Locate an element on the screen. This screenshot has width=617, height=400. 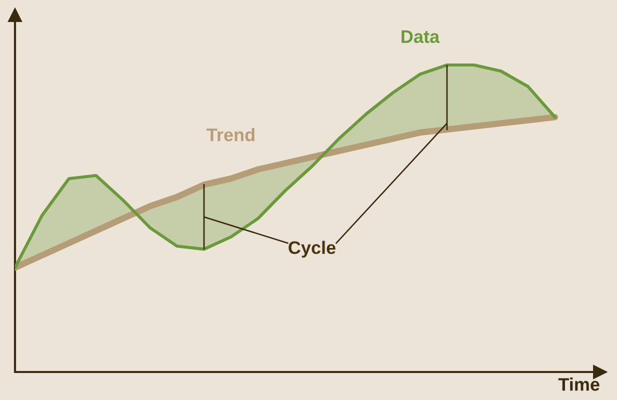
x-axis-title: Time is located at coordinates (579, 384).